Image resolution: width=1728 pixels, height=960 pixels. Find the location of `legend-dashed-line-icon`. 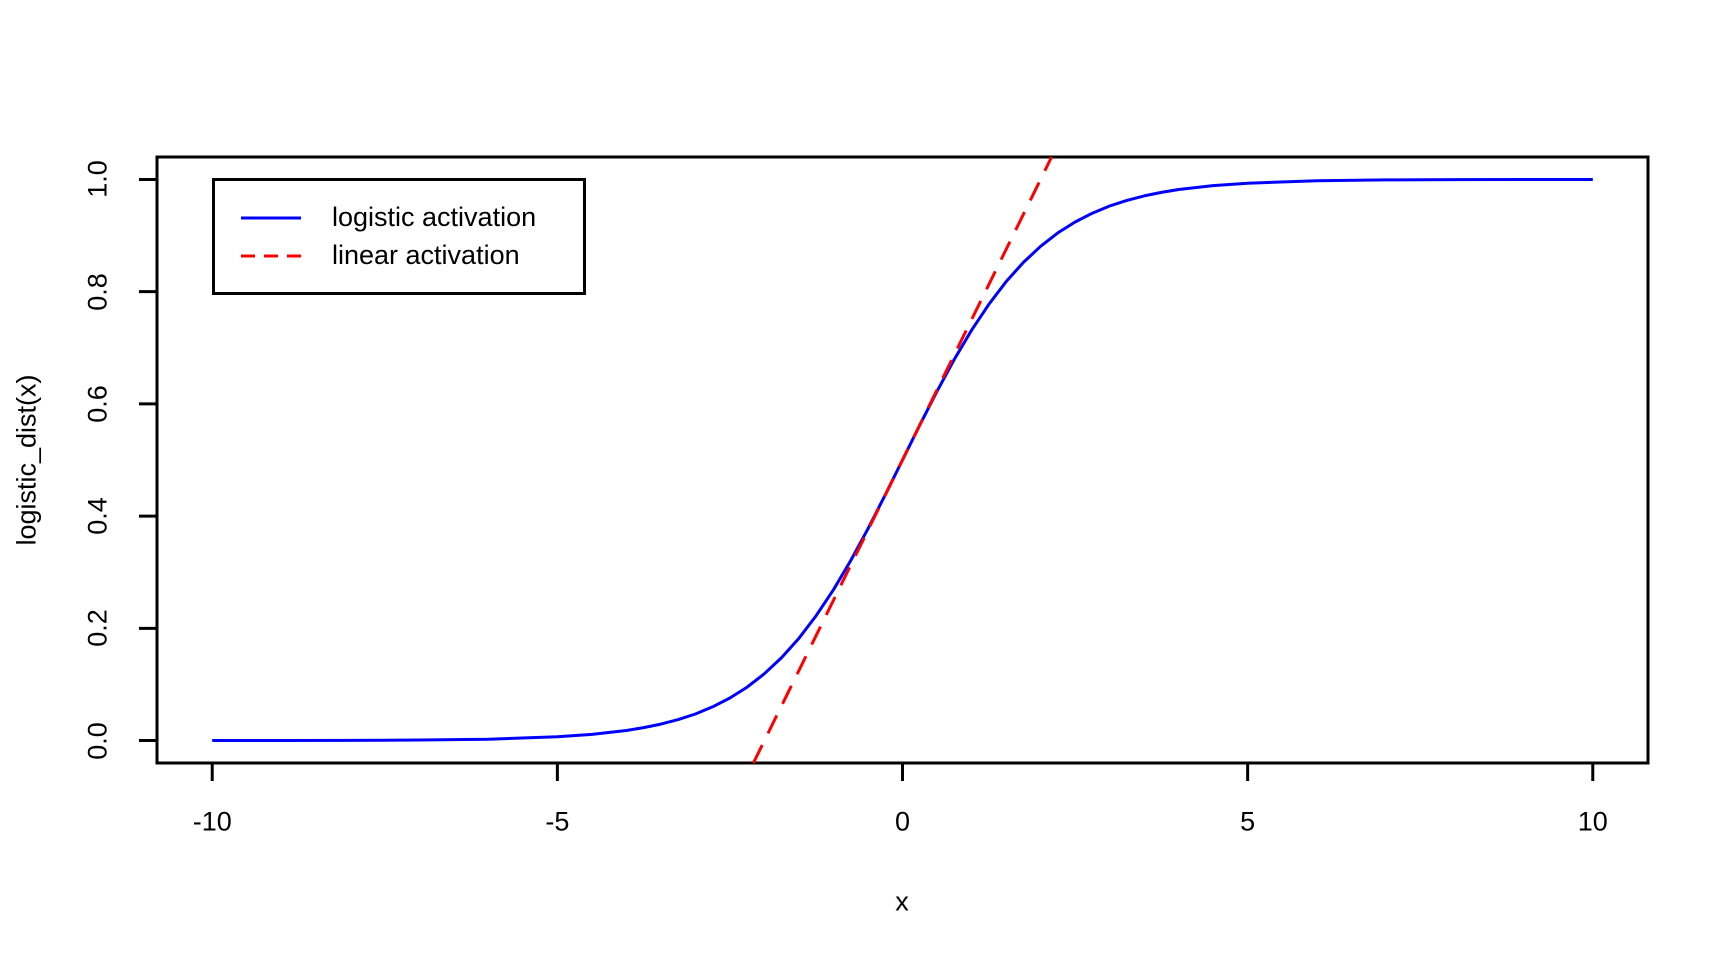

legend-dashed-line-icon is located at coordinates (271, 255).